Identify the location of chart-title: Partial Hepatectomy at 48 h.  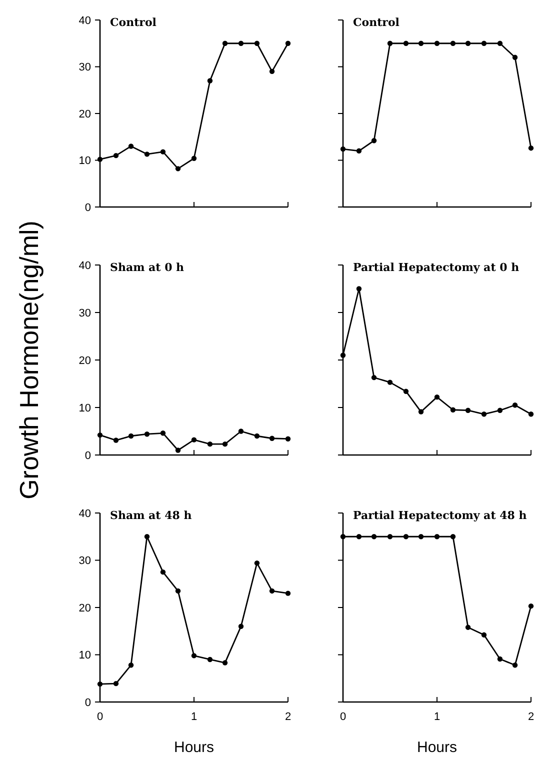
(440, 515).